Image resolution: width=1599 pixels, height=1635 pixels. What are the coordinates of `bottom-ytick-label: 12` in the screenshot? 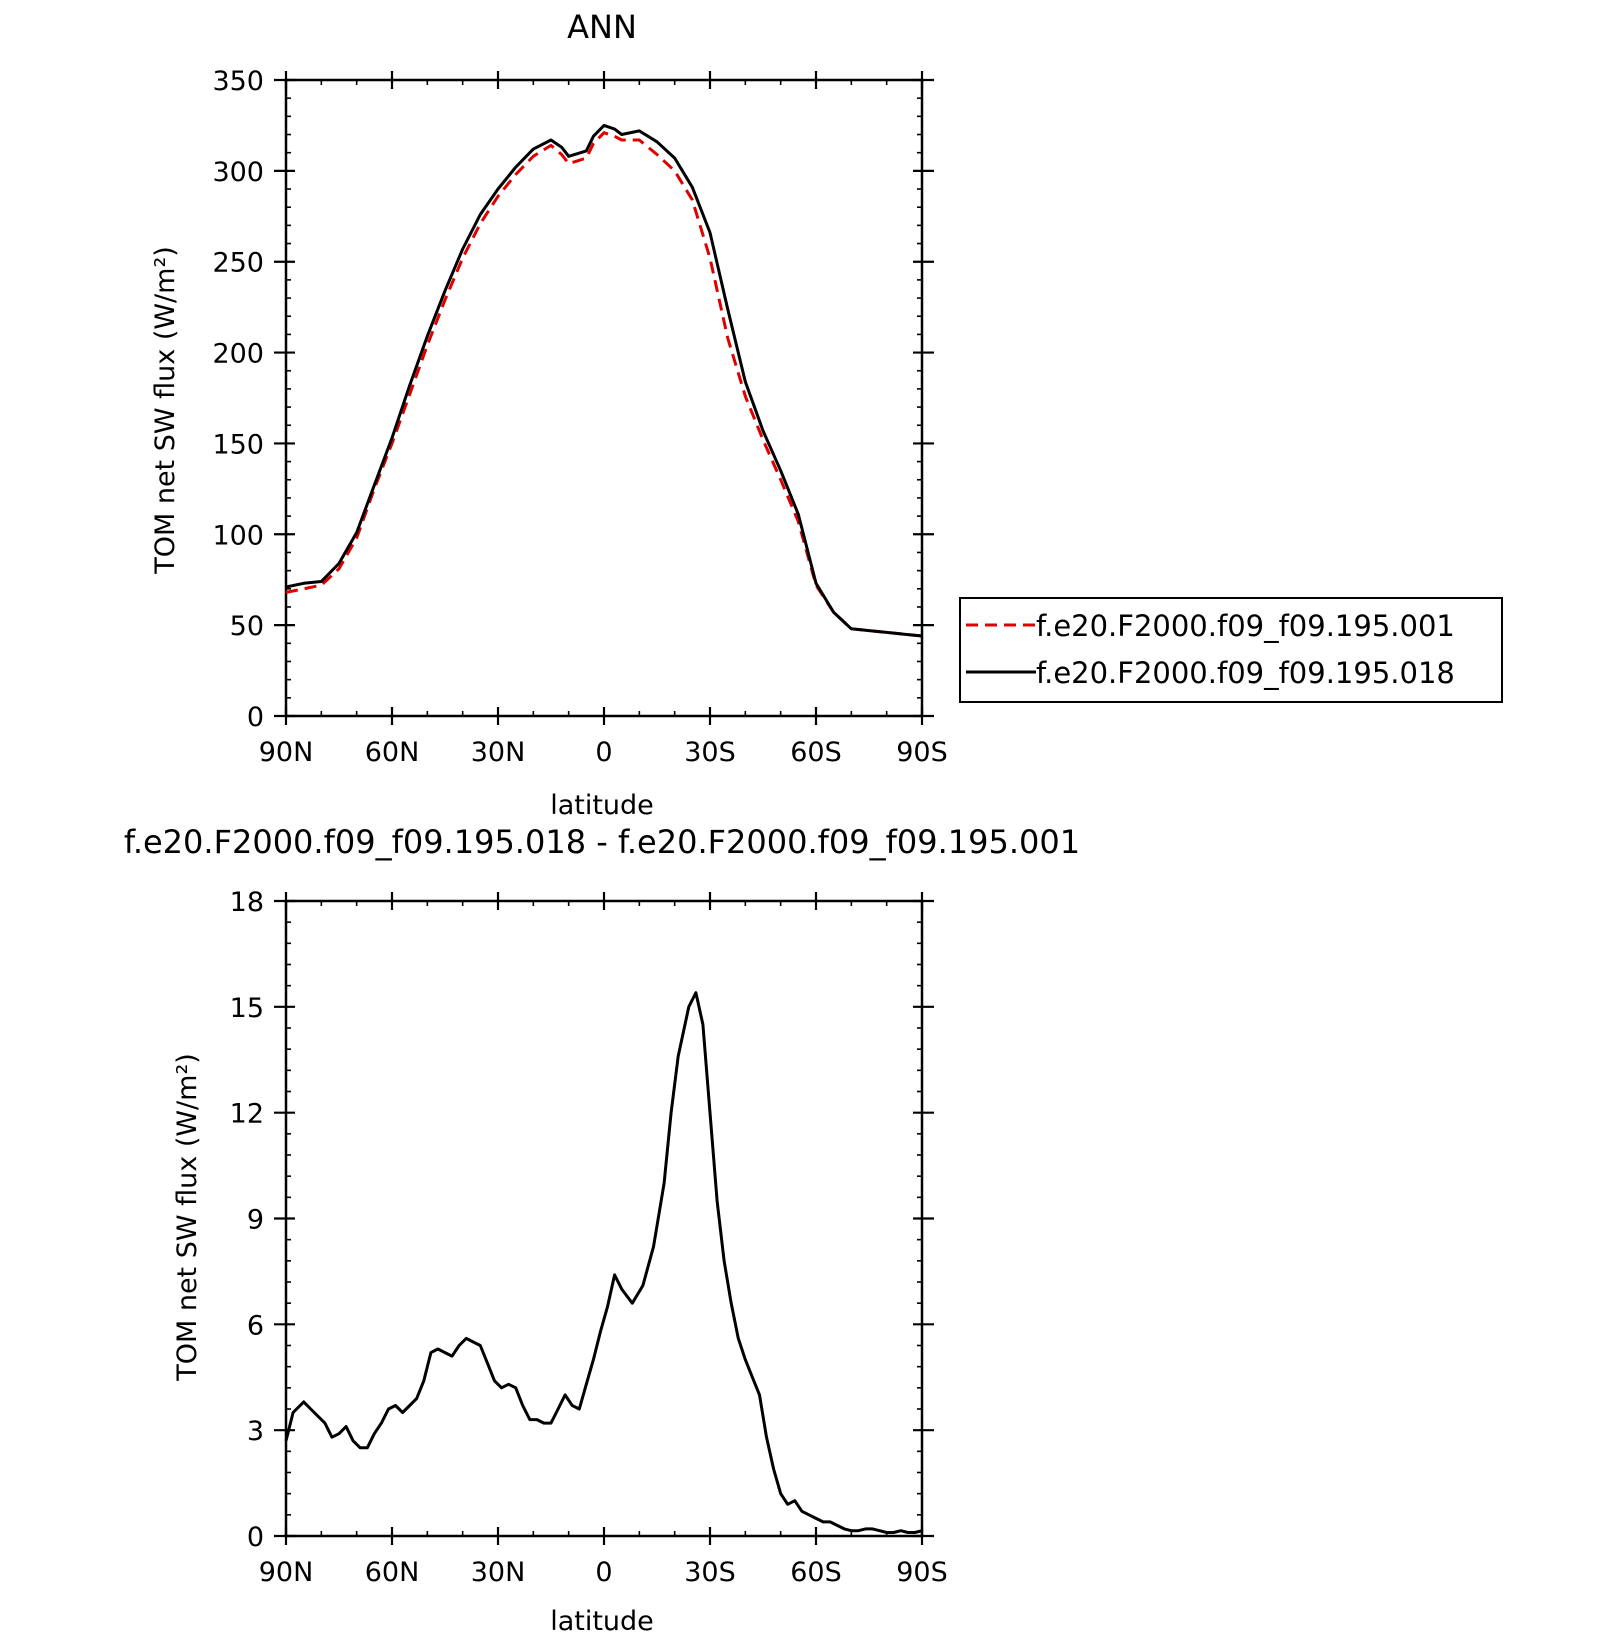 It's located at (247, 1114).